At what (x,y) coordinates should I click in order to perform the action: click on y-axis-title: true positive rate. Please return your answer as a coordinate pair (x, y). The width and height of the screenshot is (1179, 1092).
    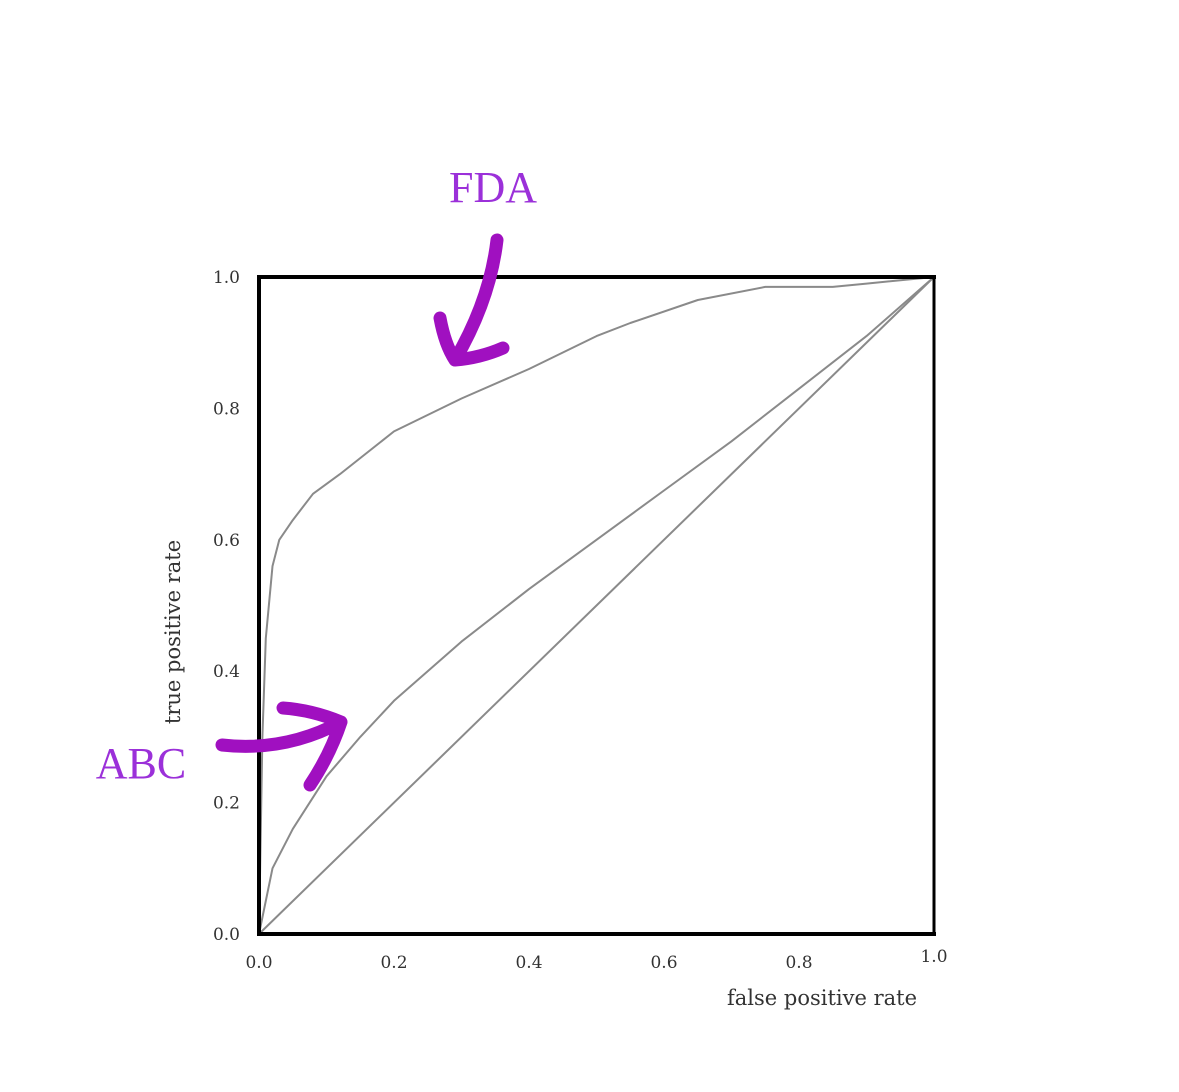
    Looking at the image, I should click on (173, 632).